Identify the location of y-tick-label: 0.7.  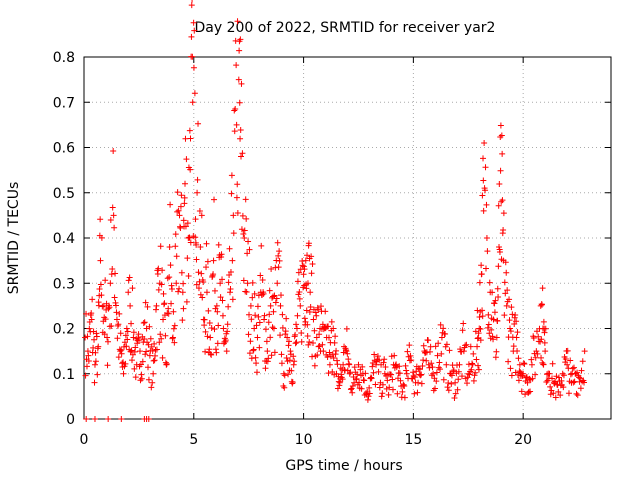
(64, 103).